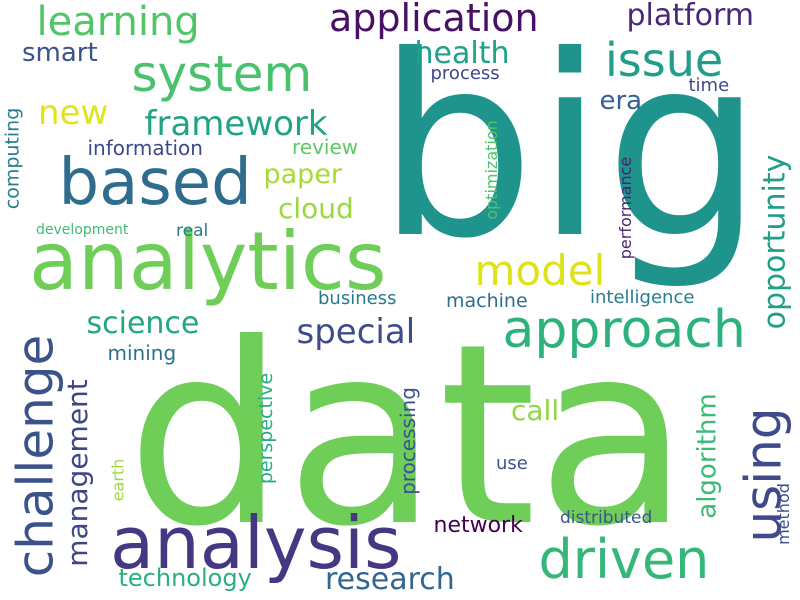 The width and height of the screenshot is (800, 600). I want to click on word-information: information, so click(145, 148).